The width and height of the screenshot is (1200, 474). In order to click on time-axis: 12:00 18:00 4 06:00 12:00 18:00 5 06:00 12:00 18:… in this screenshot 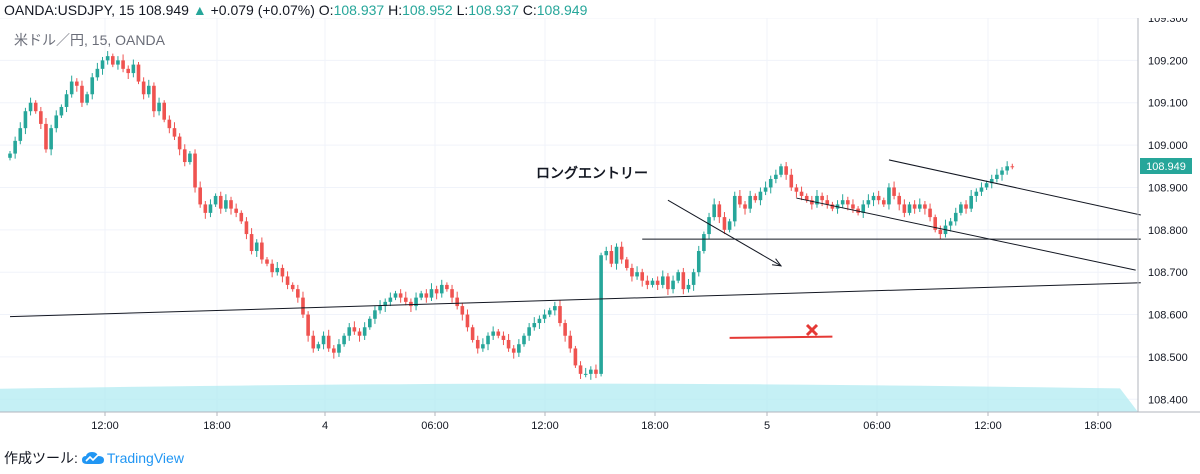, I will do `click(601, 422)`.